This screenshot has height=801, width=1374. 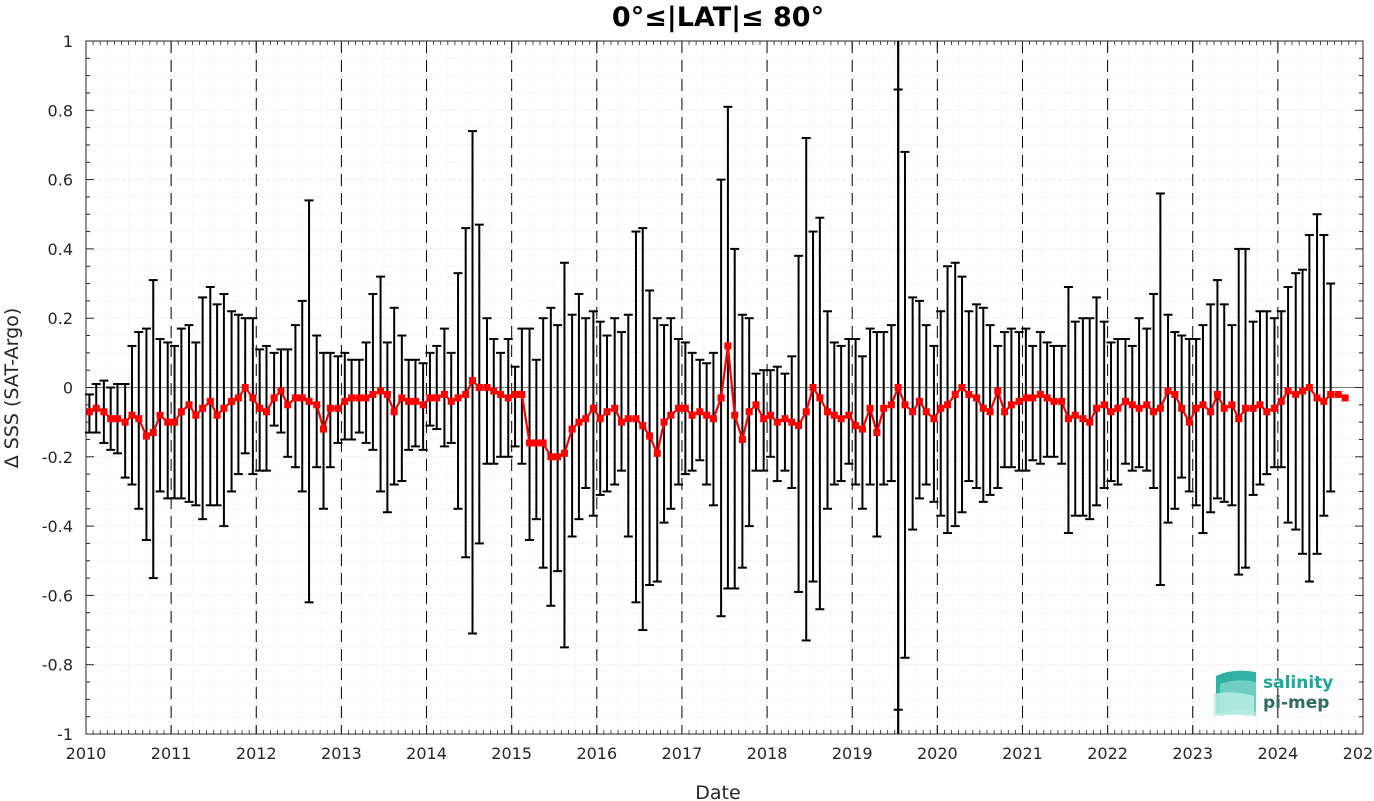 I want to click on salinity-pi-mep-logo: salinity pi-mep, so click(x=1273, y=693).